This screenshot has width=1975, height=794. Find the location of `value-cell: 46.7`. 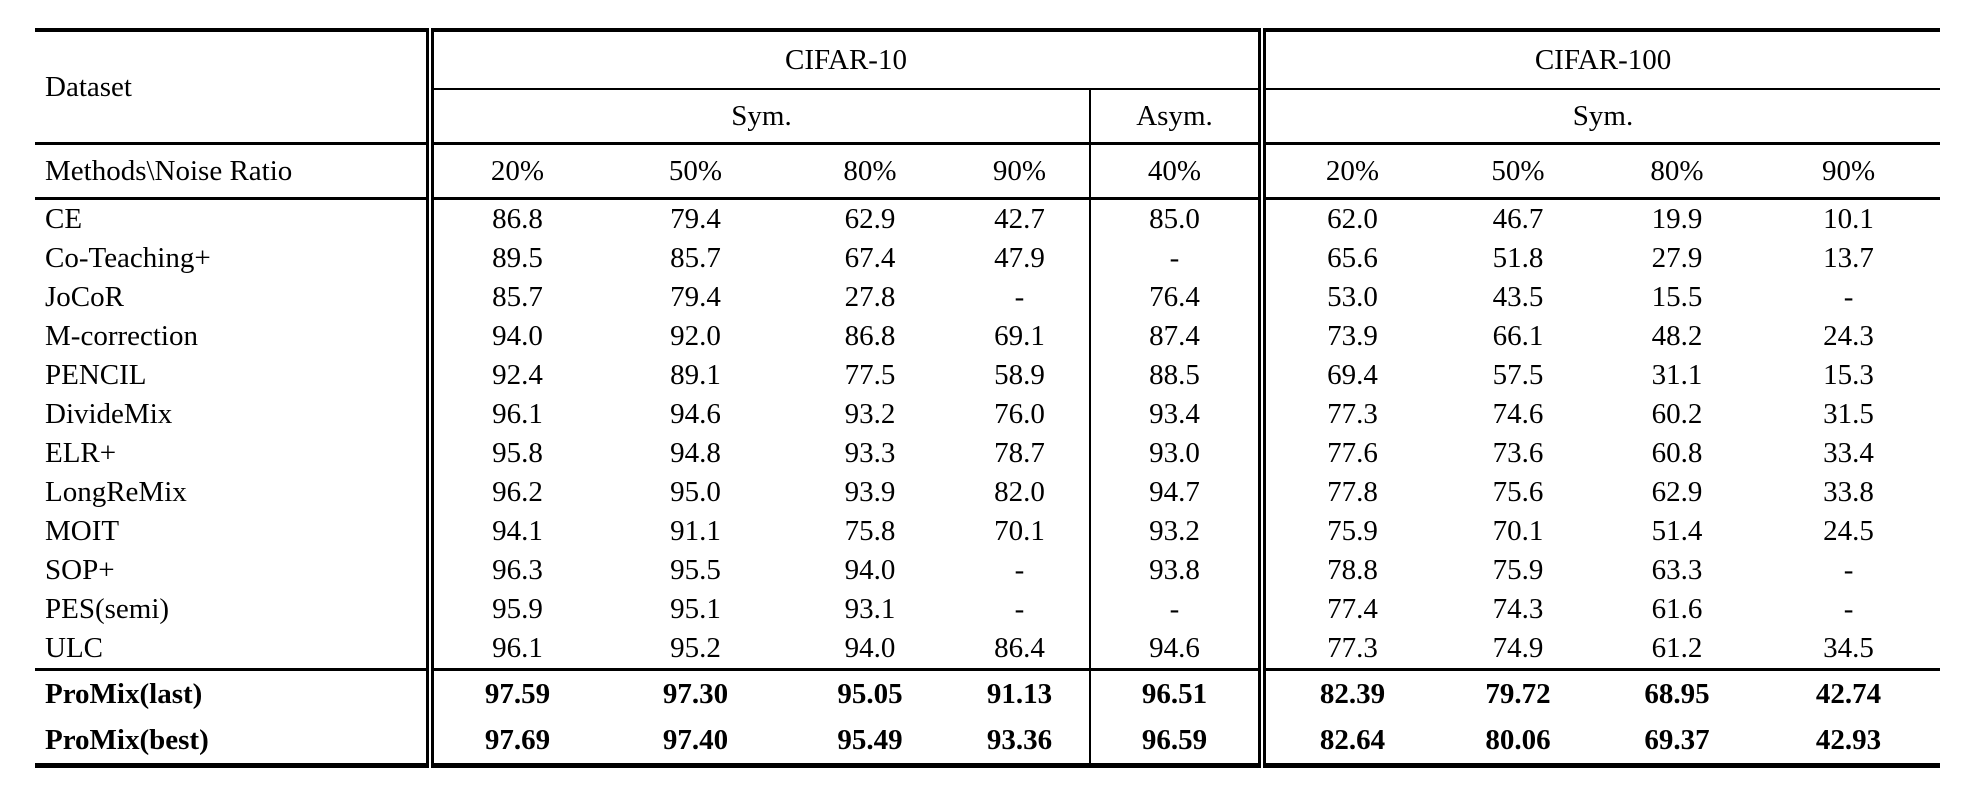

value-cell: 46.7 is located at coordinates (1518, 219).